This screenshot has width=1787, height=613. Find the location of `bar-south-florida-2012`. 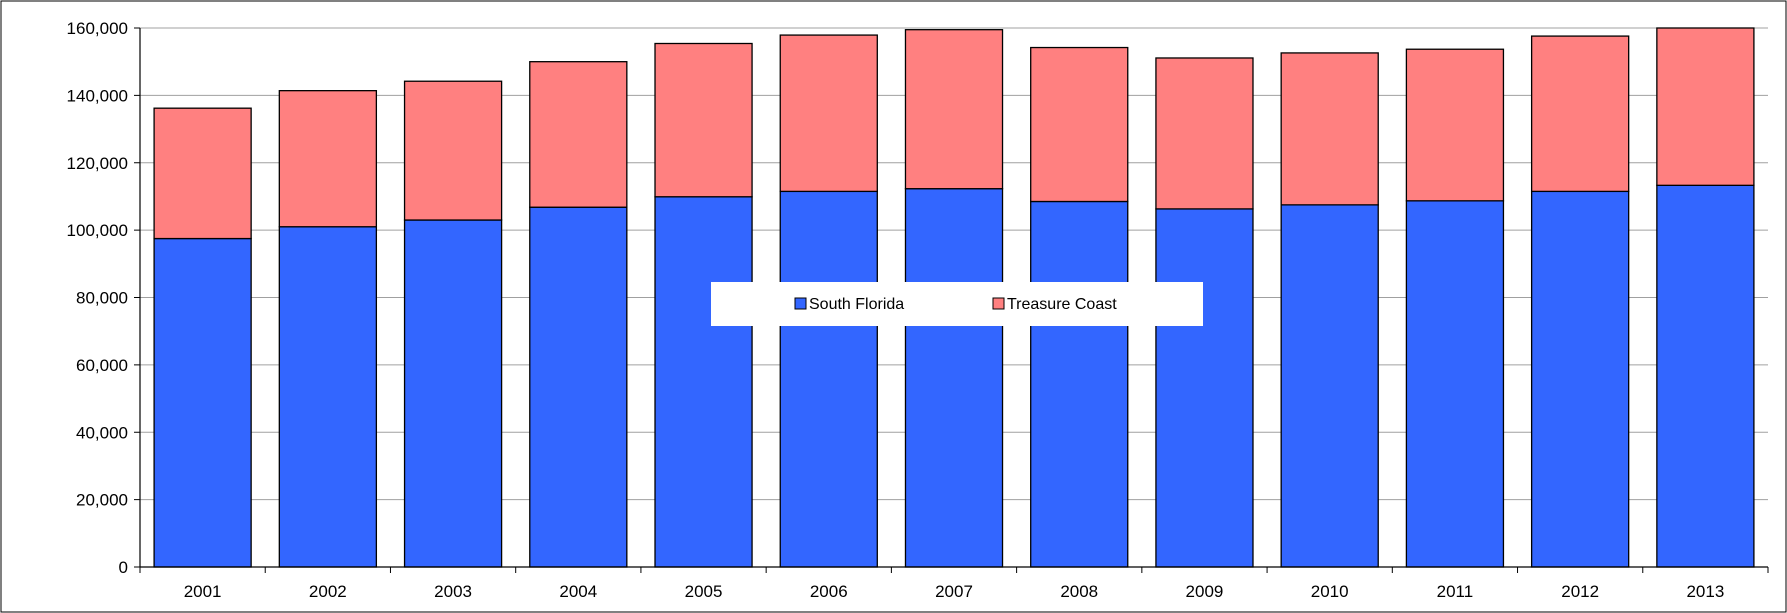

bar-south-florida-2012 is located at coordinates (1580, 379).